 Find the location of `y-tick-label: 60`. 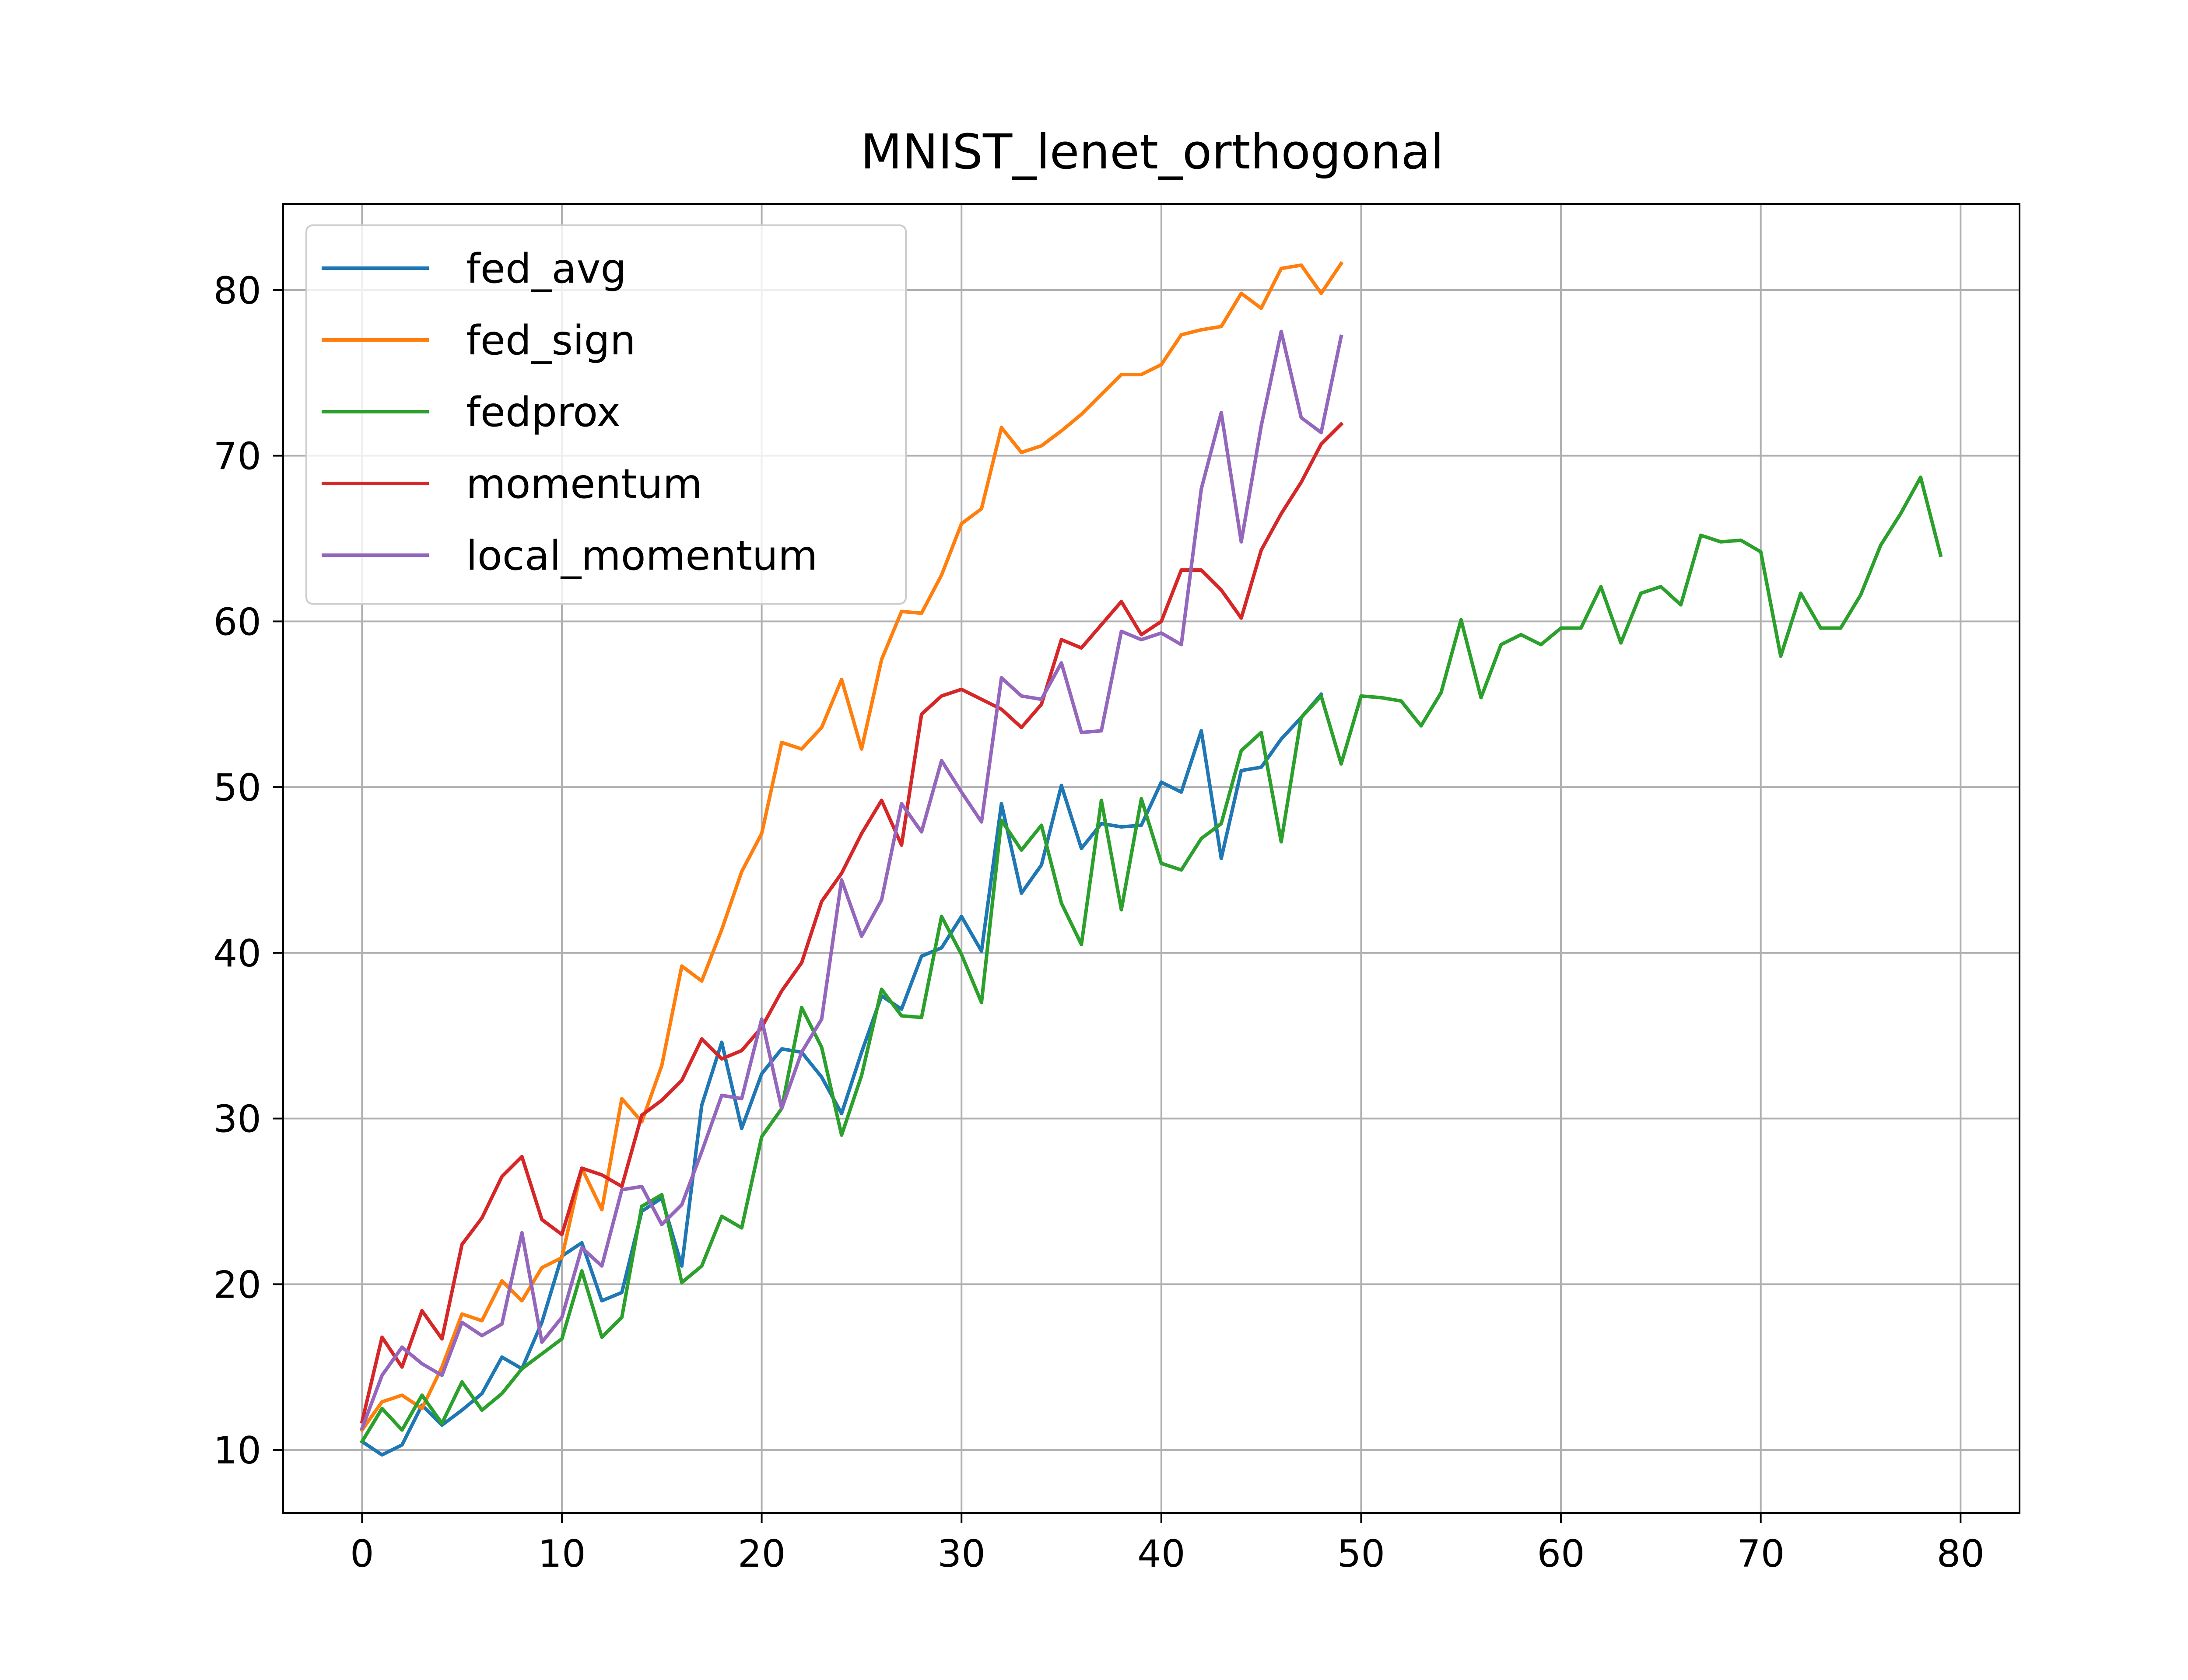

y-tick-label: 60 is located at coordinates (238, 622).